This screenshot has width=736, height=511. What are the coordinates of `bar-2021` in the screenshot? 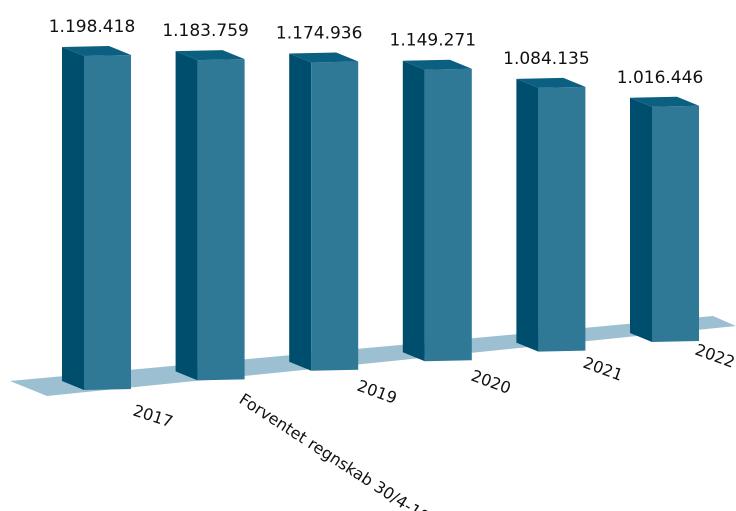 It's located at (551, 214).